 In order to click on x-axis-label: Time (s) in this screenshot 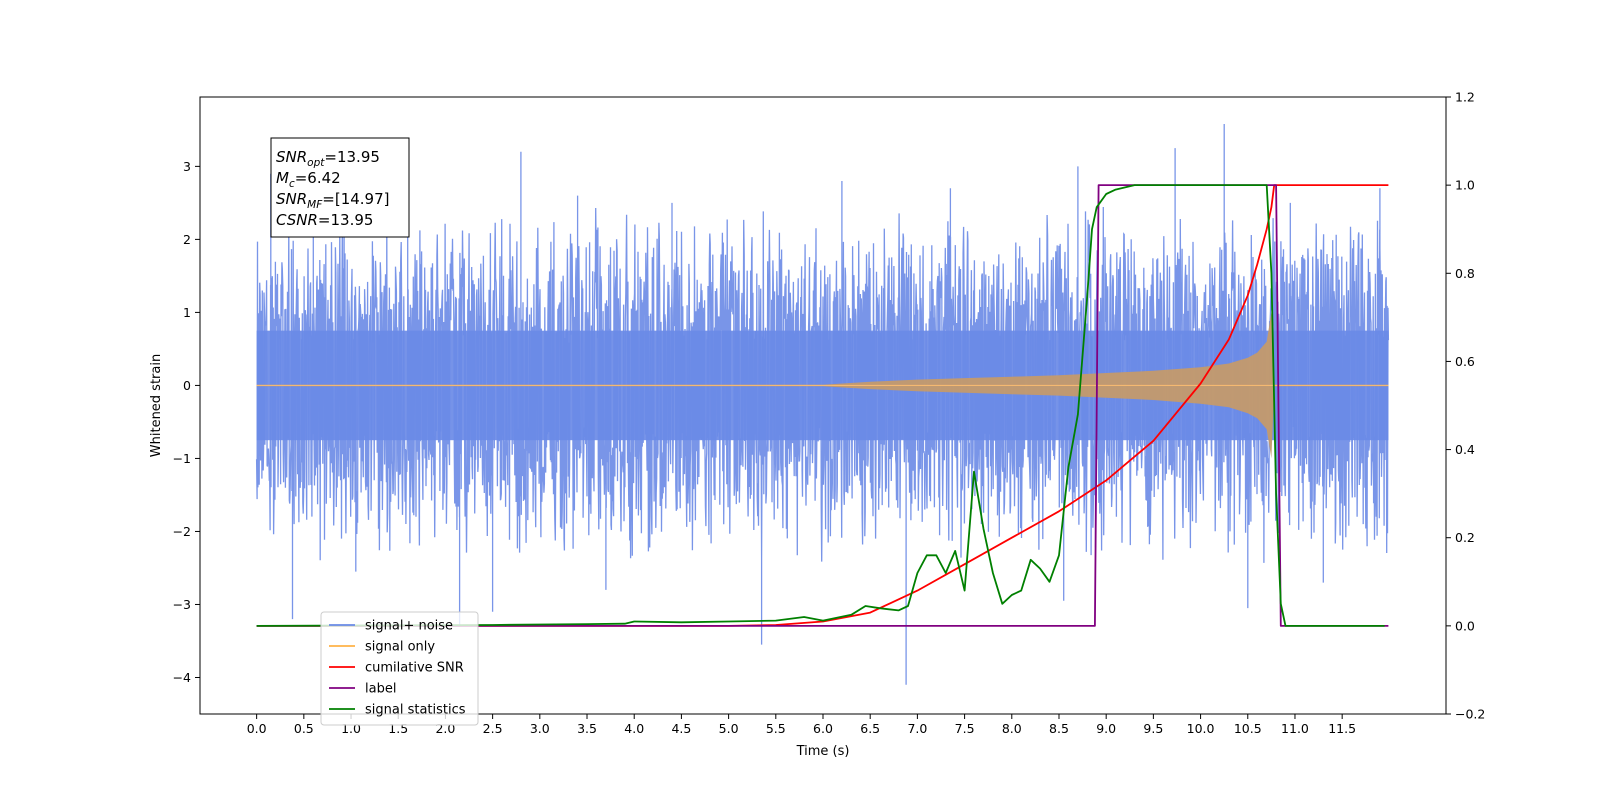, I will do `click(823, 751)`.